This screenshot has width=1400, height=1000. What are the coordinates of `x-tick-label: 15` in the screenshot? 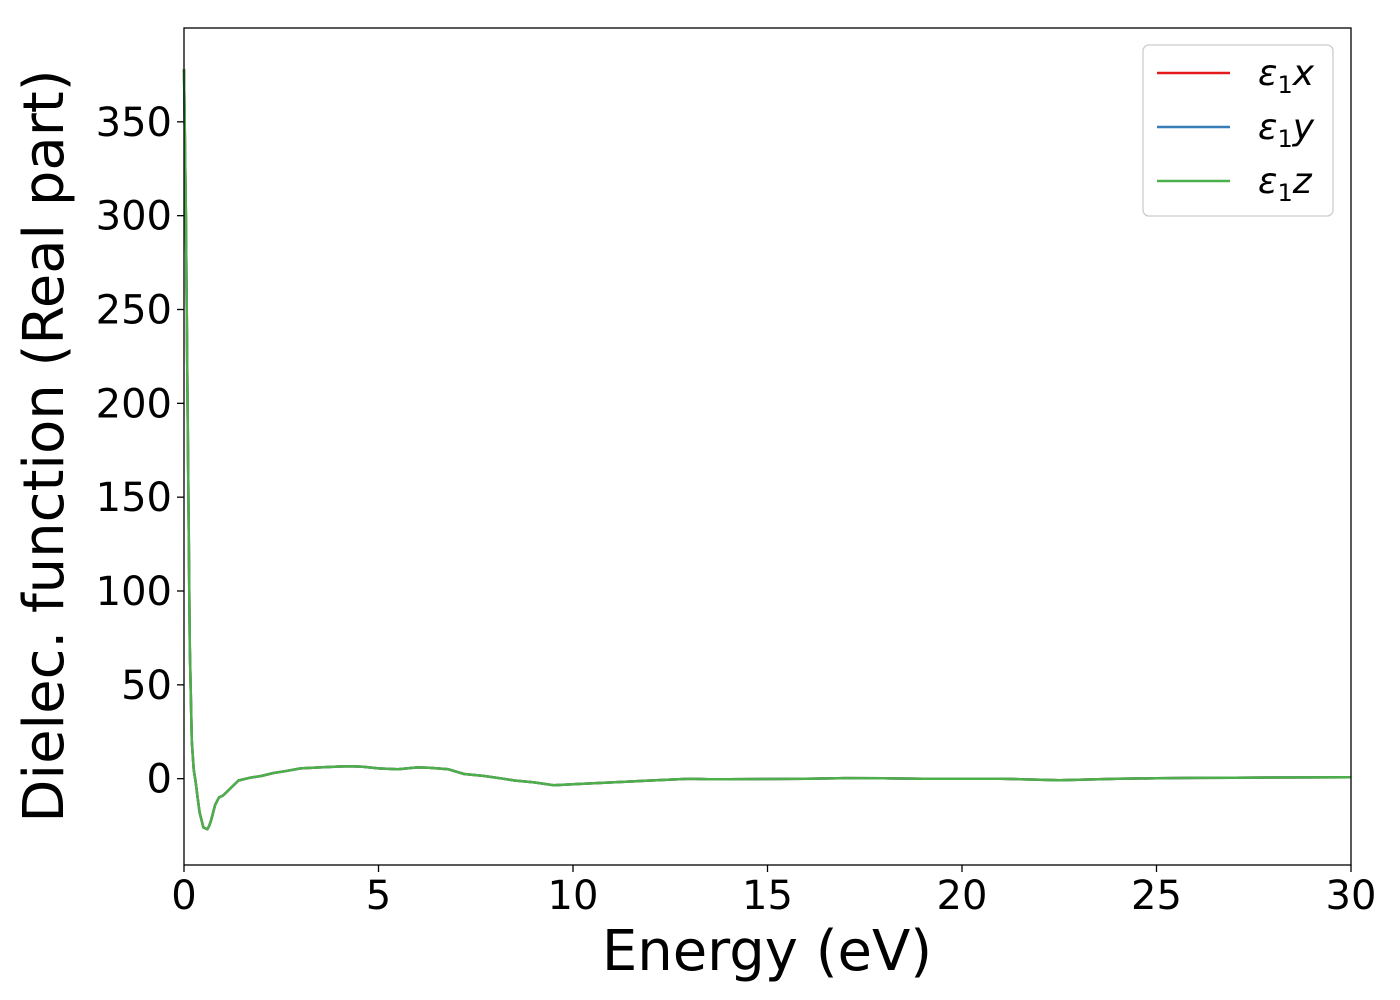 It's located at (767, 896).